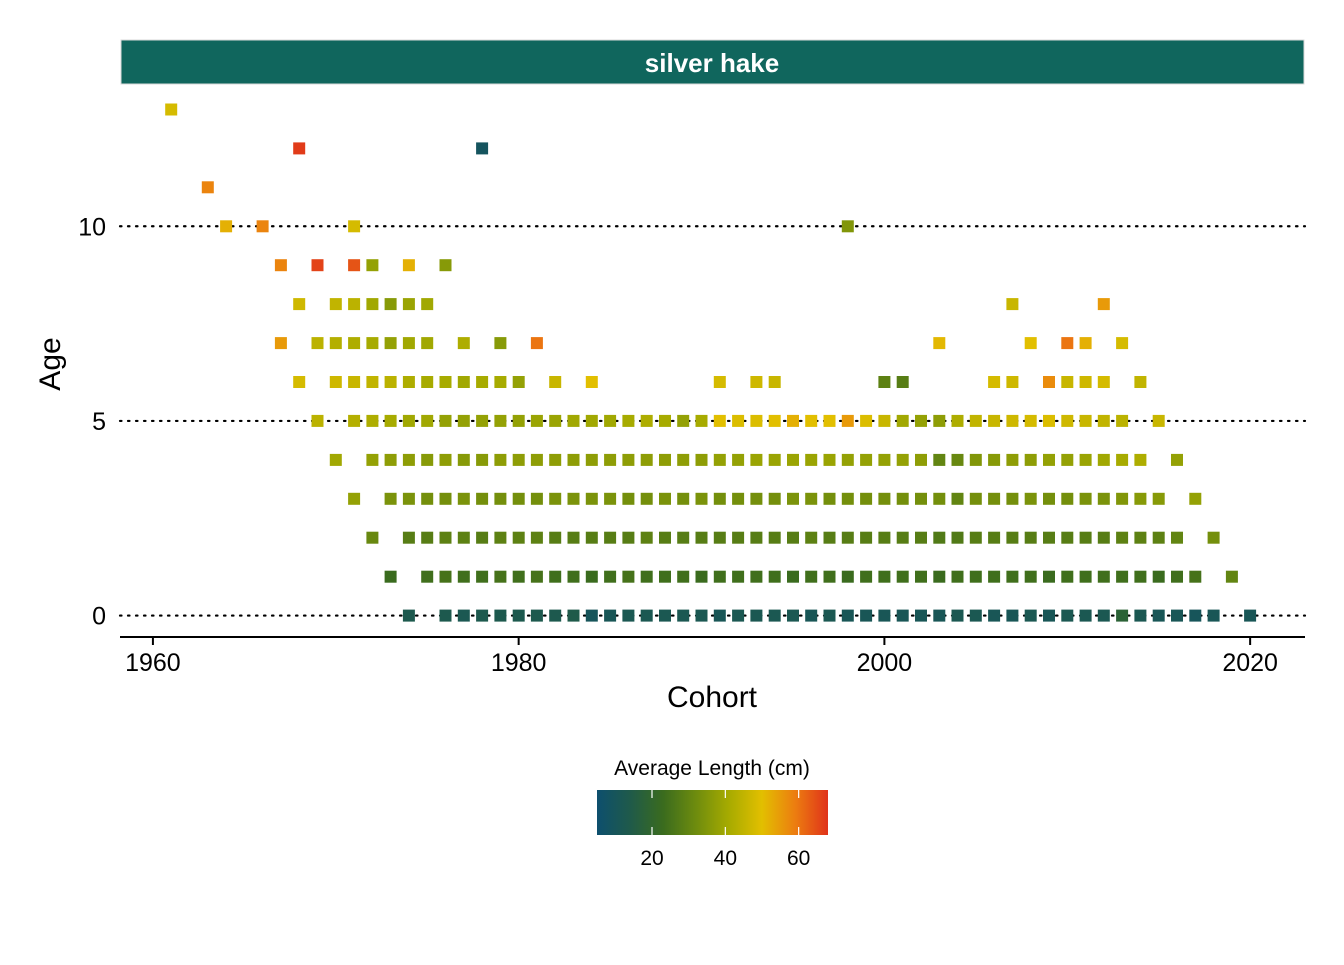 The image size is (1344, 965). I want to click on x-tick-label-2000: 2000, so click(885, 663).